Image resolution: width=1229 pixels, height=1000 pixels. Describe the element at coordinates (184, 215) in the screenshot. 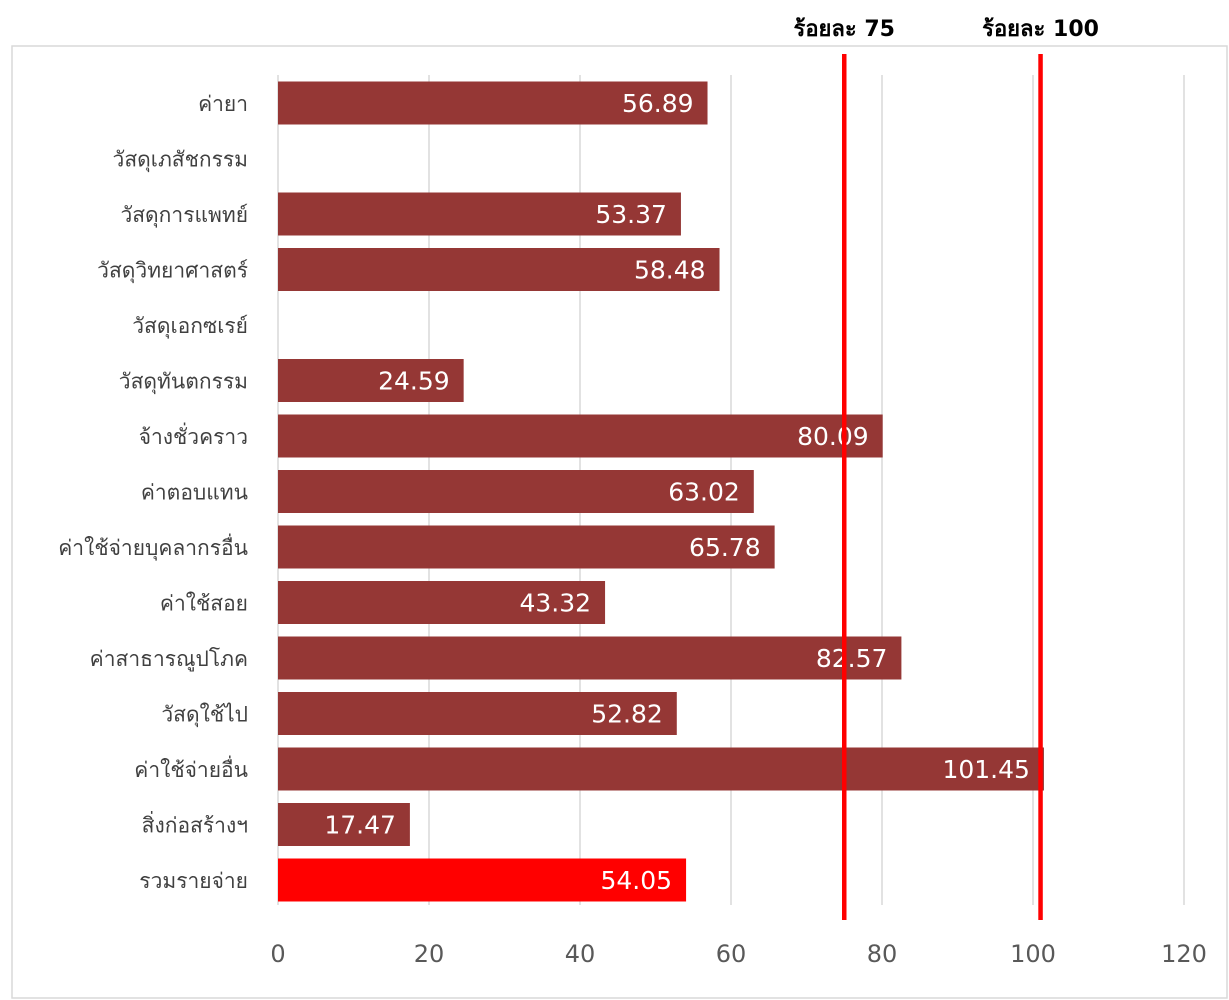

I see `category-label-2: วัสดุการแพทย์` at that location.